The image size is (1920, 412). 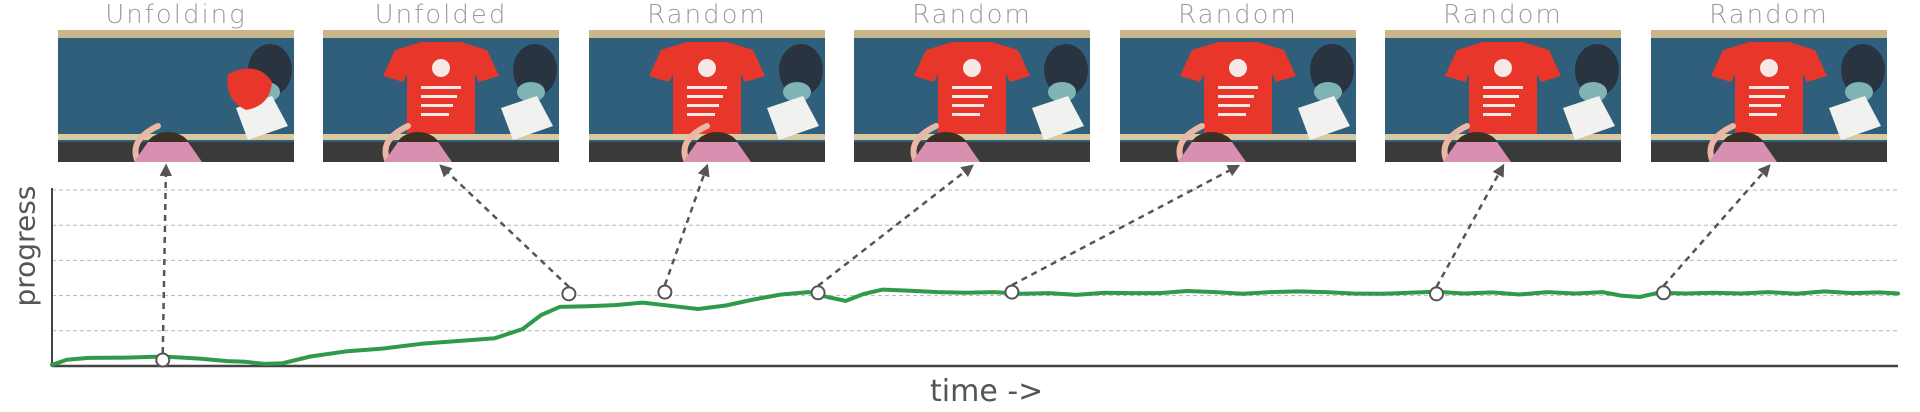 What do you see at coordinates (176, 15) in the screenshot?
I see `frame-label: Unfolding` at bounding box center [176, 15].